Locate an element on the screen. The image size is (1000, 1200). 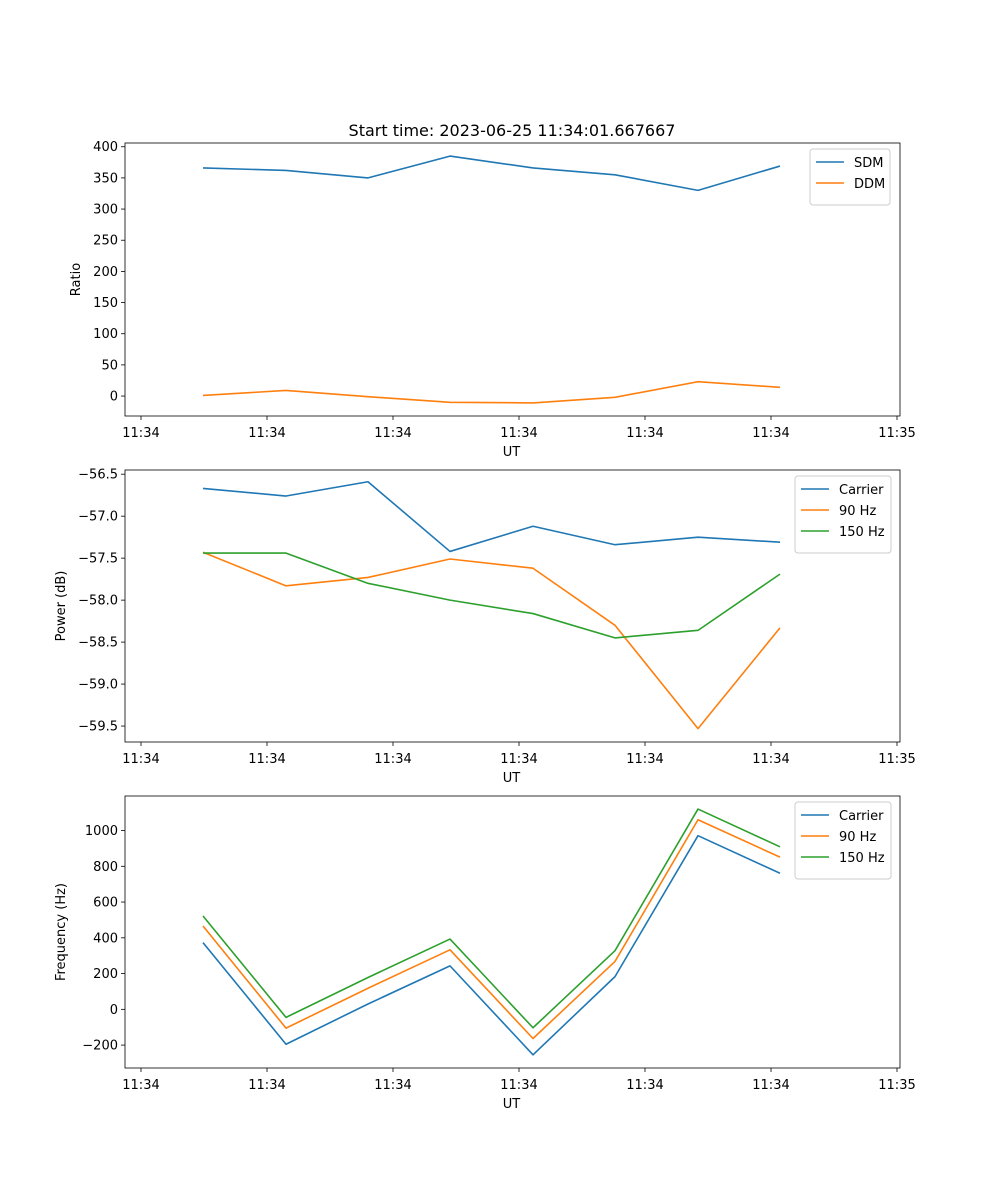
legend: SDM DDM is located at coordinates (850, 177).